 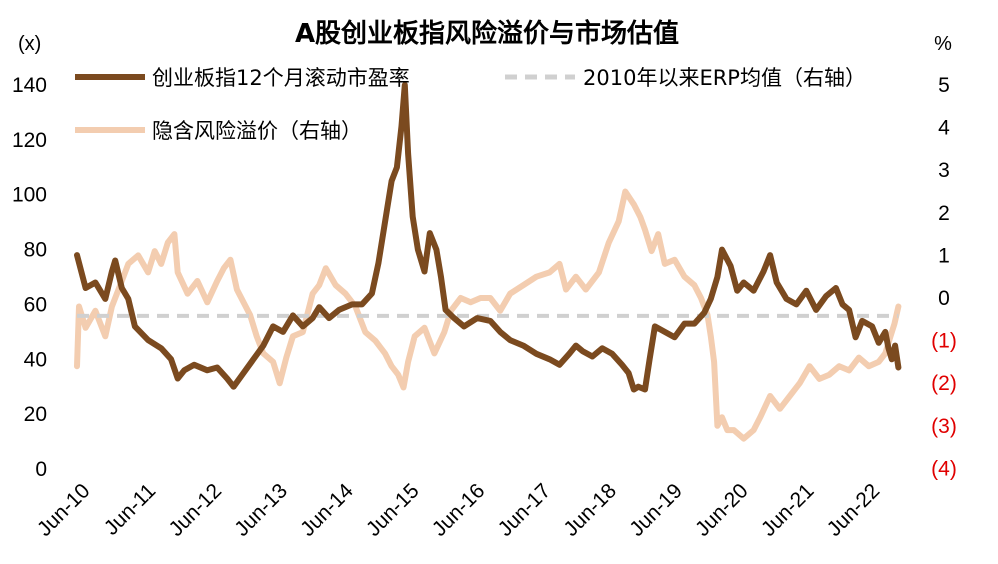 What do you see at coordinates (944, 426) in the screenshot?
I see `right-tick-label: (3)` at bounding box center [944, 426].